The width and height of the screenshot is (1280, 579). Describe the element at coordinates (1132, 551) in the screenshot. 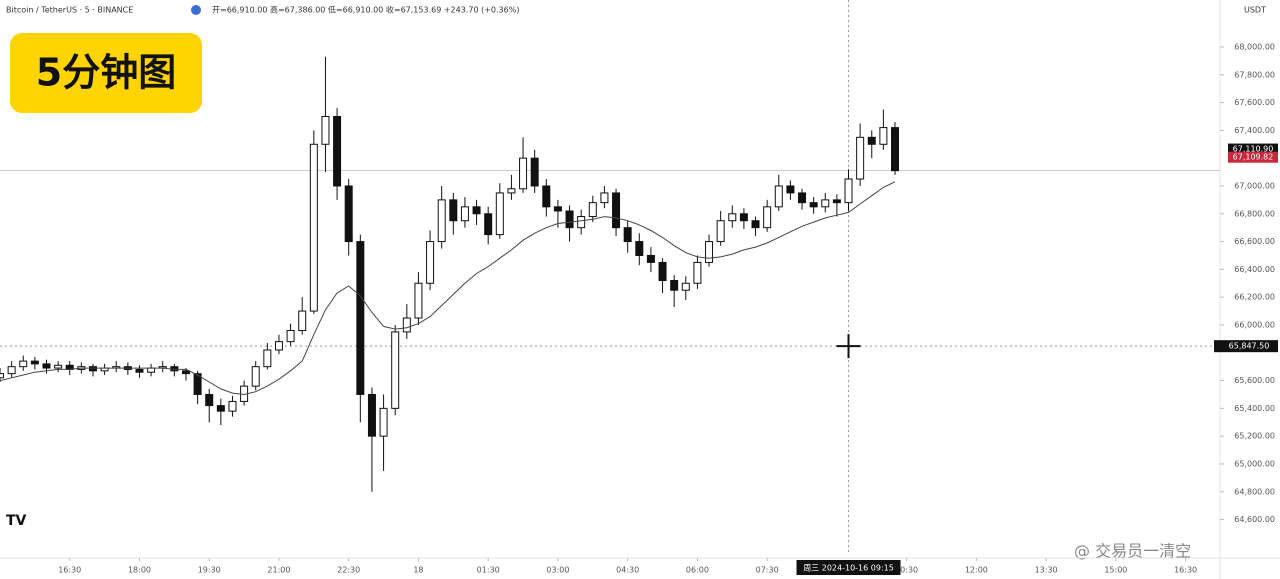

I see `watermark: @ 交易员一清空` at that location.